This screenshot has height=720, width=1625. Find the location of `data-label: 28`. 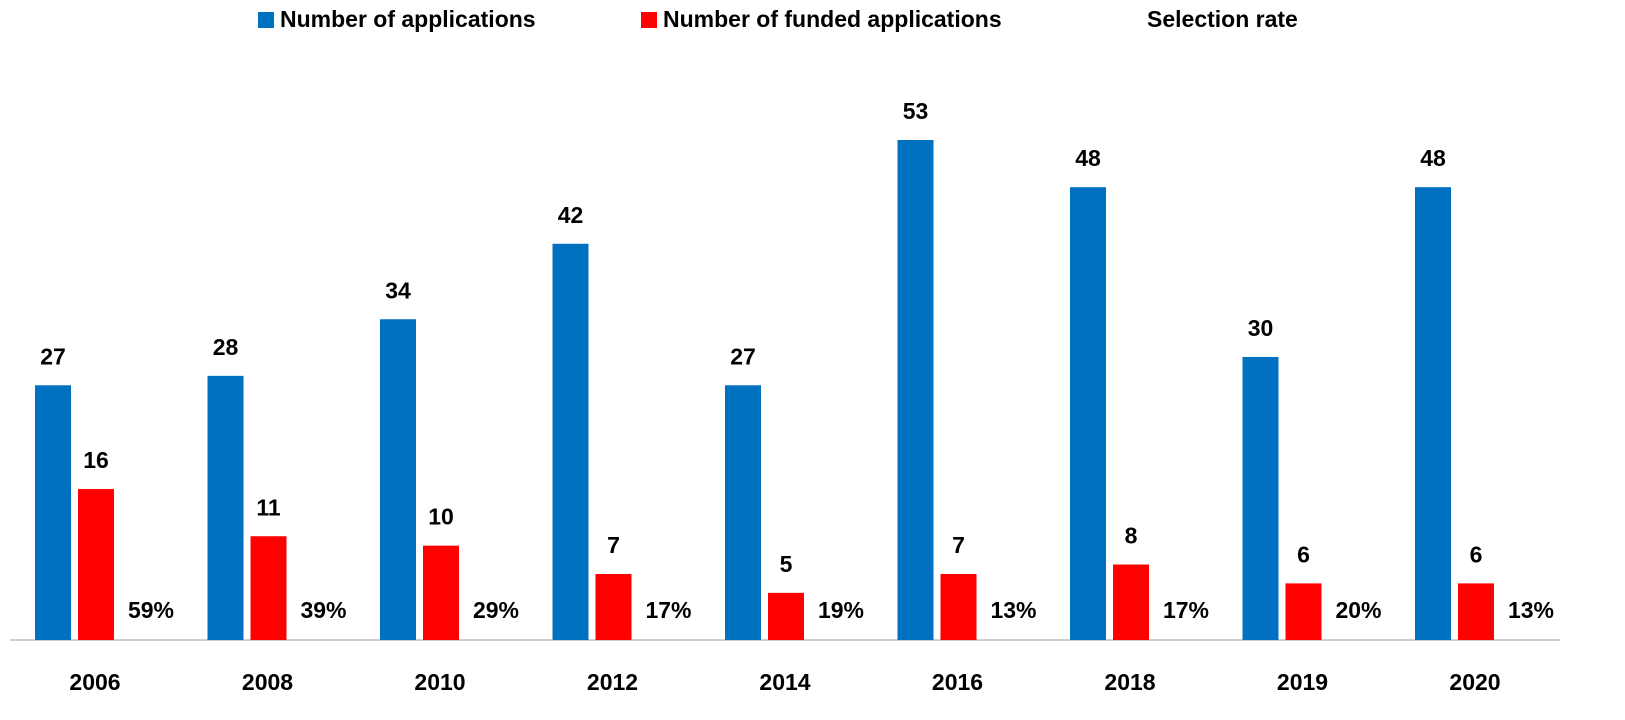

data-label: 28 is located at coordinates (226, 347).